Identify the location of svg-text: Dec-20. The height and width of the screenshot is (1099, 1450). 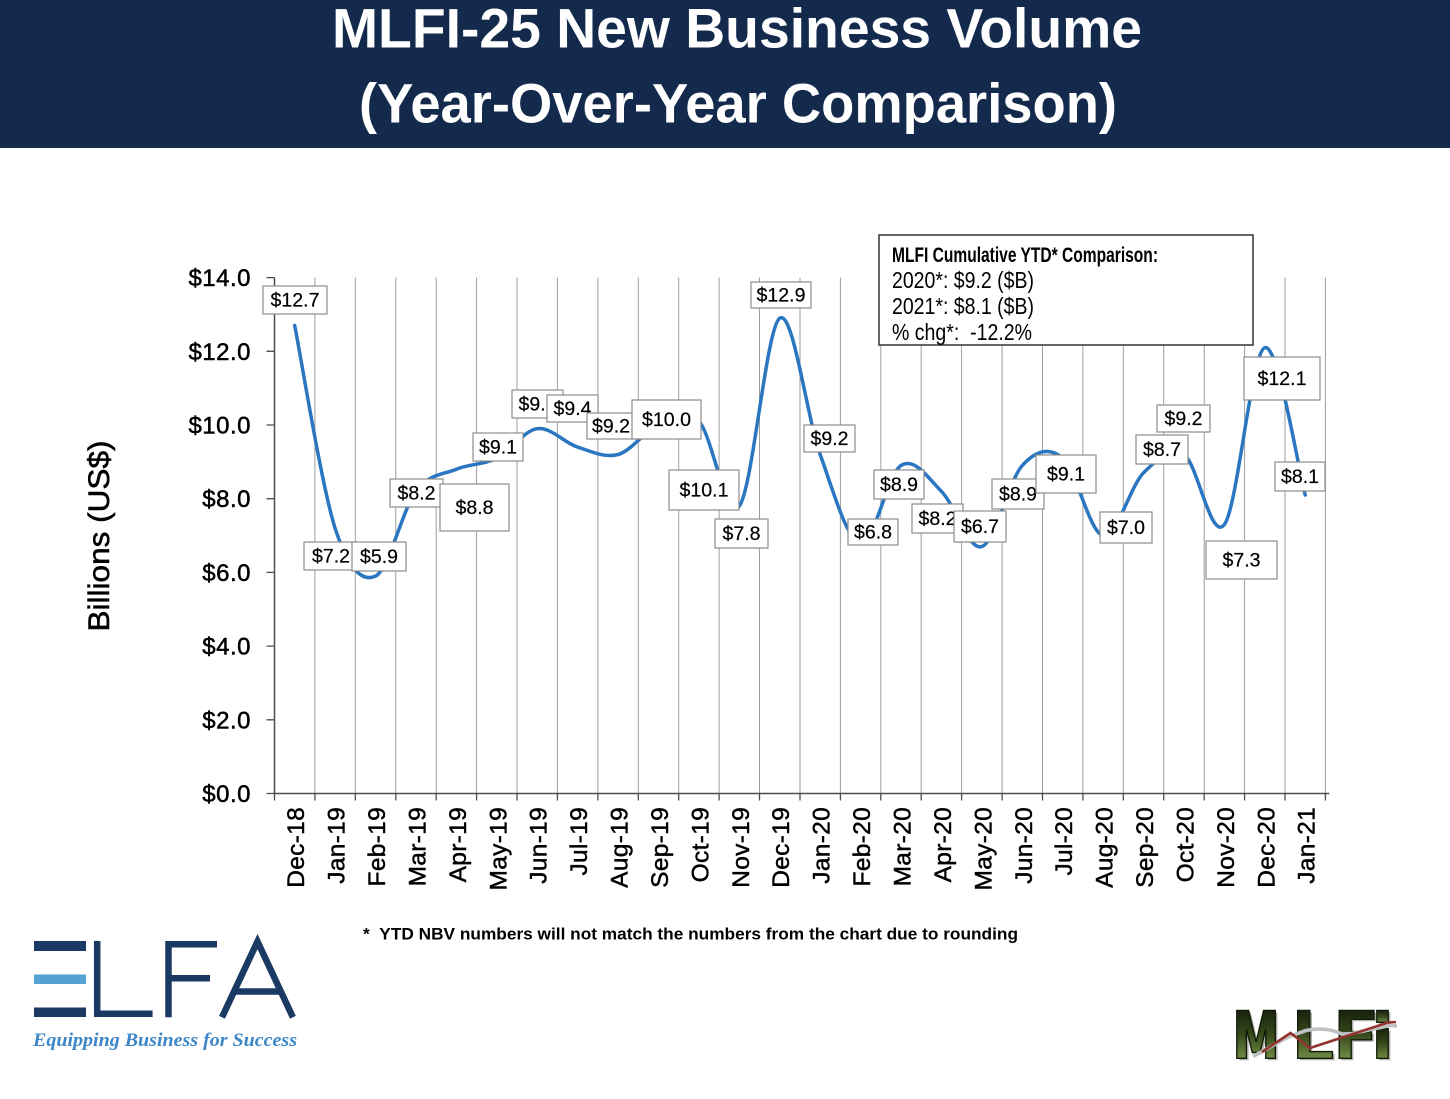
(1266, 847).